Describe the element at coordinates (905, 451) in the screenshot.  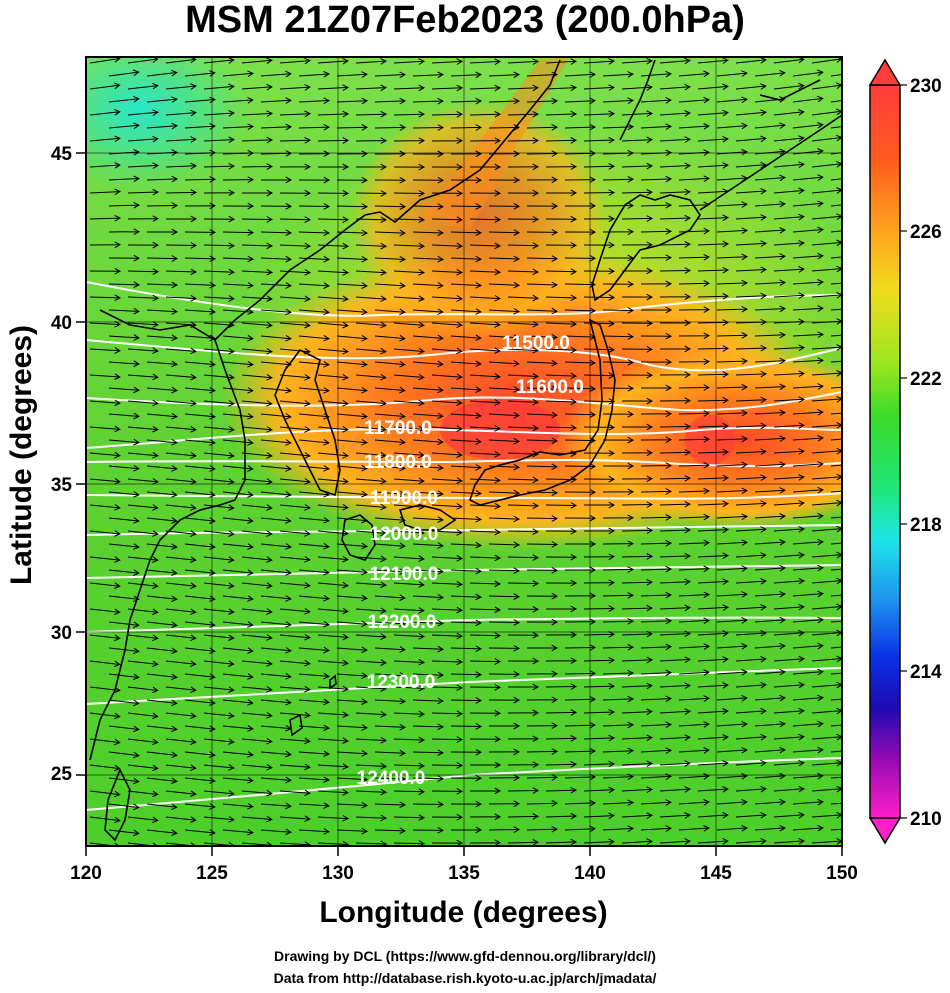
I see `colorbar: 230 226 222 218 214 210` at that location.